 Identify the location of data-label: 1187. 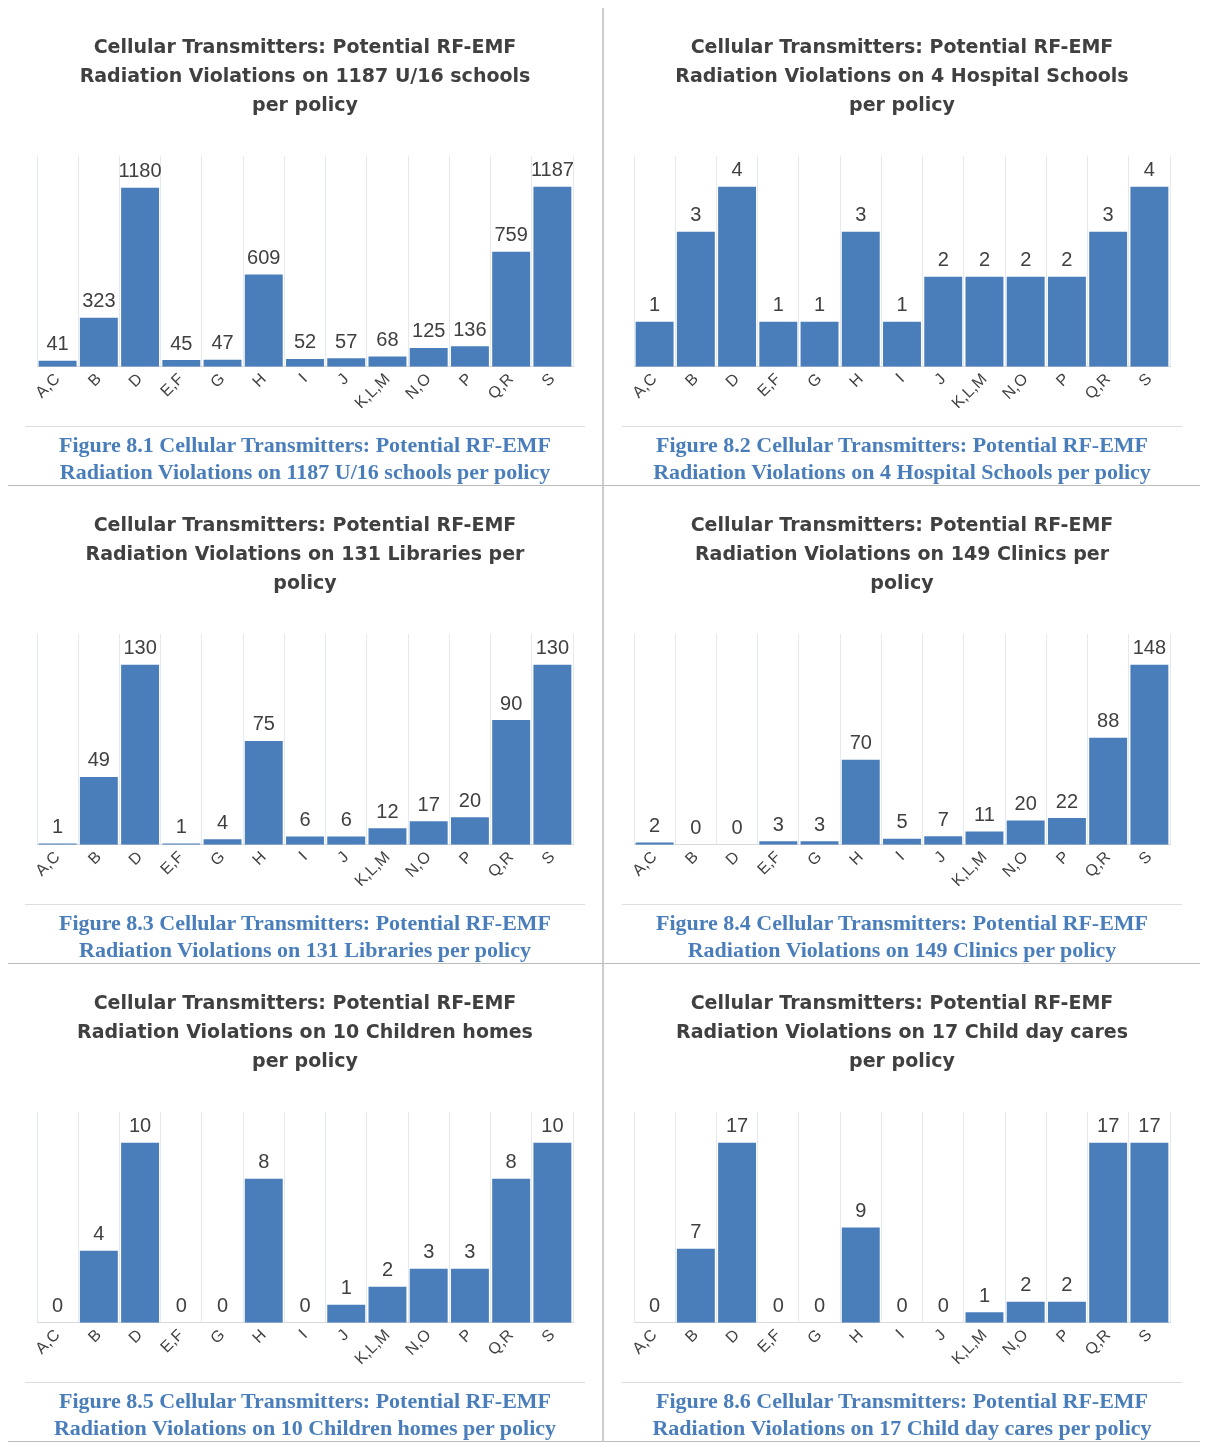
(552, 169).